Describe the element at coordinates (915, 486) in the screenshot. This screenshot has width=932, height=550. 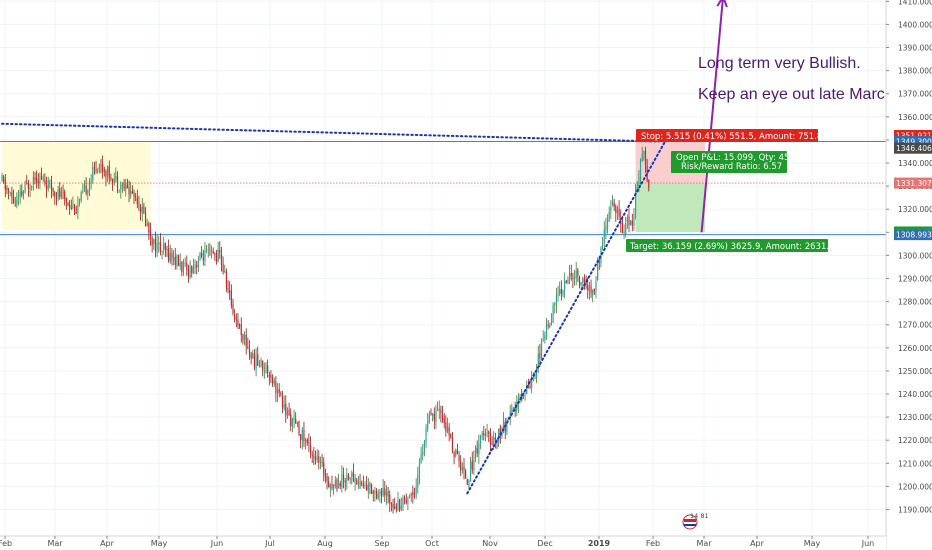
I see `y-tick-label: 1200.000` at that location.